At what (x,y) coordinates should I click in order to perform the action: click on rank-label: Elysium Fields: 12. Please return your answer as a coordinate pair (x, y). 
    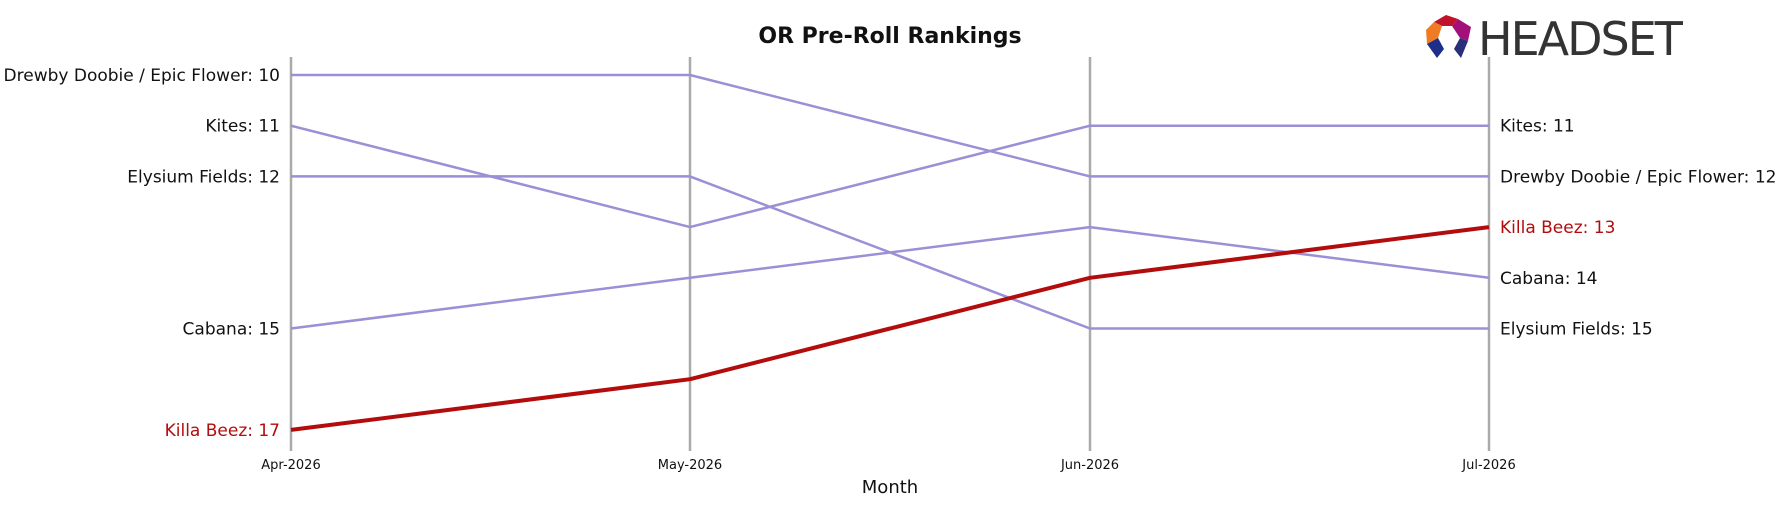
    Looking at the image, I should click on (203, 177).